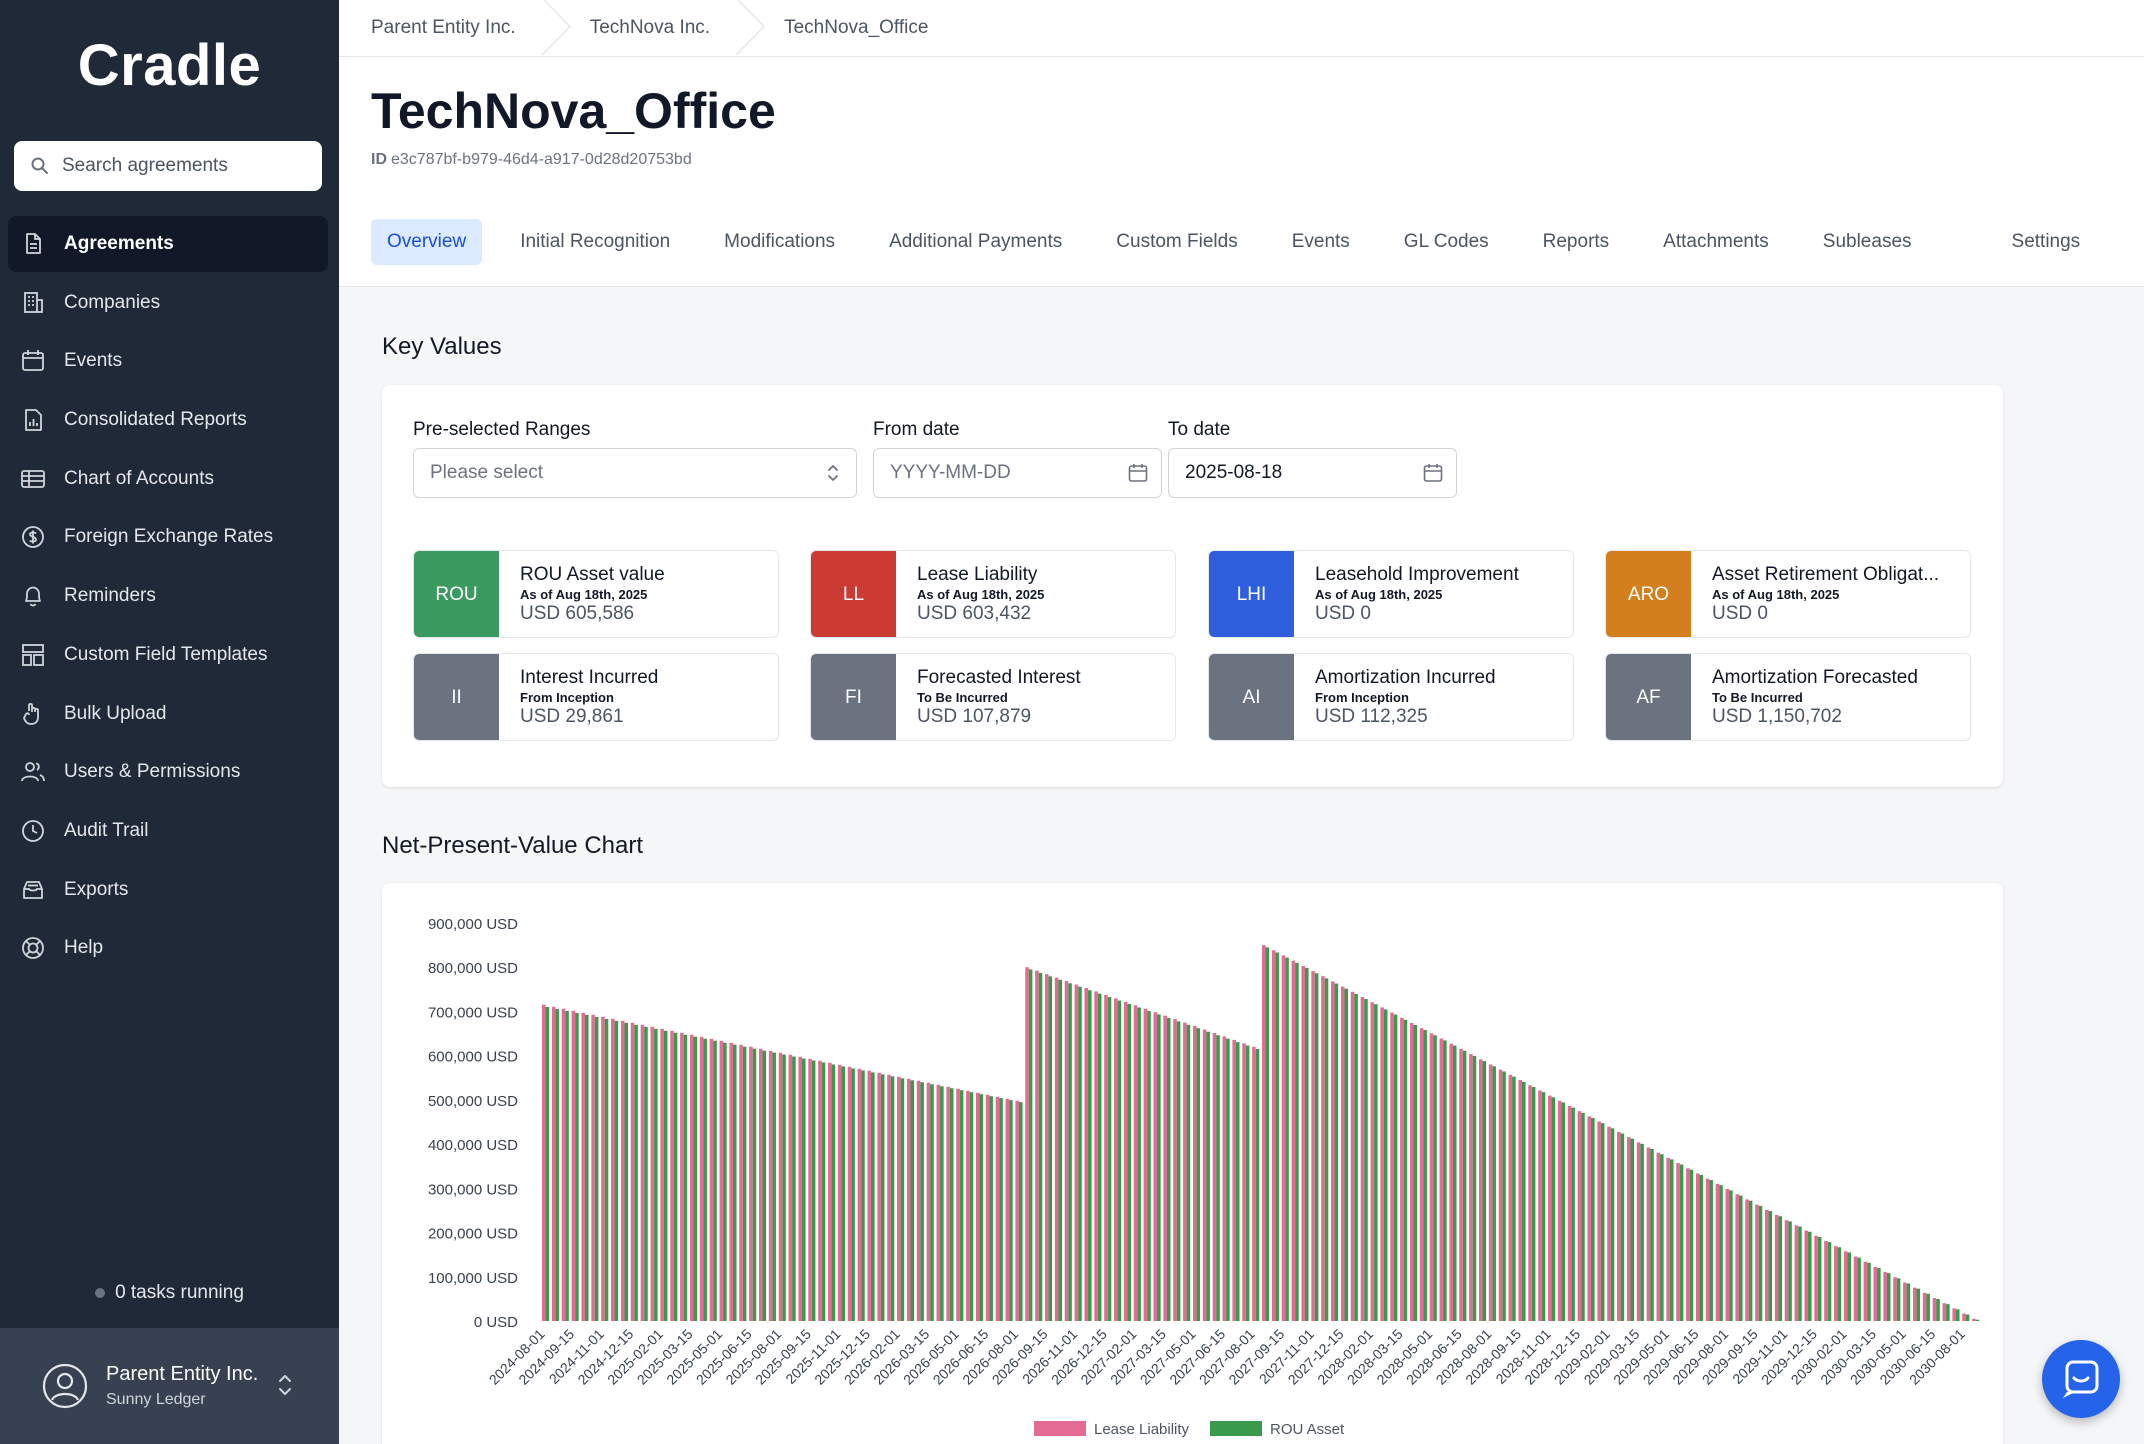  Describe the element at coordinates (480, 27) in the screenshot. I see `breadcrumb-item: Parent Entity Inc.` at that location.